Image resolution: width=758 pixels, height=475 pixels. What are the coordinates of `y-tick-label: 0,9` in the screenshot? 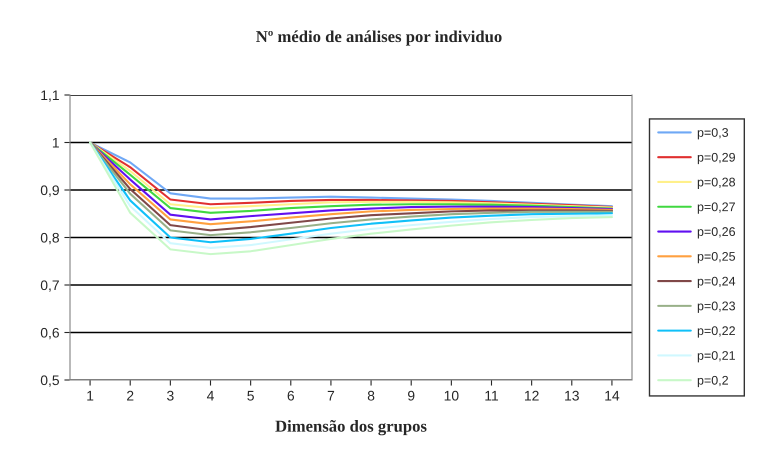 It's located at (49, 191).